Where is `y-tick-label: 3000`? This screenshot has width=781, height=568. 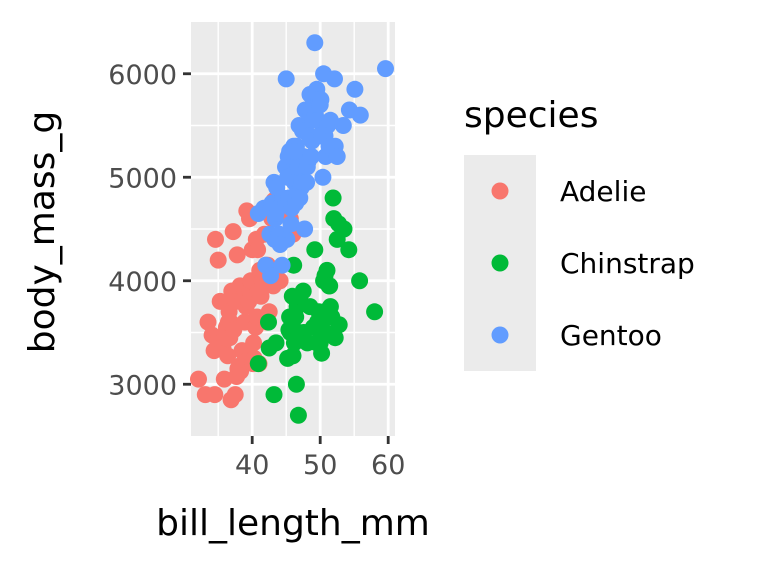
y-tick-label: 3000 is located at coordinates (142, 385).